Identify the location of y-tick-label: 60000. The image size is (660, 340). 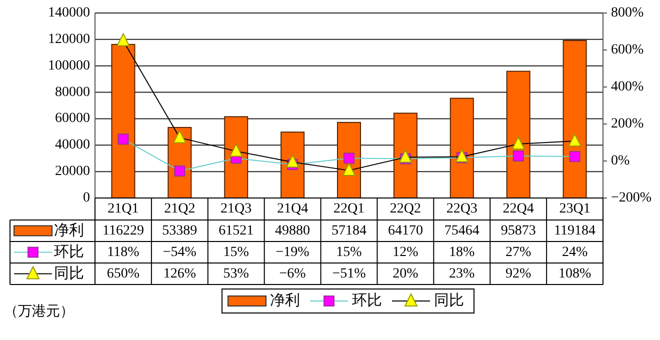
(72, 118).